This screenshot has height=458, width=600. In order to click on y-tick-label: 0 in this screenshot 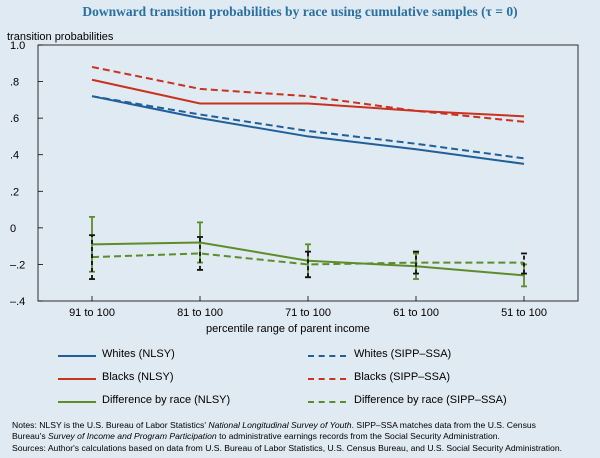, I will do `click(13, 229)`.